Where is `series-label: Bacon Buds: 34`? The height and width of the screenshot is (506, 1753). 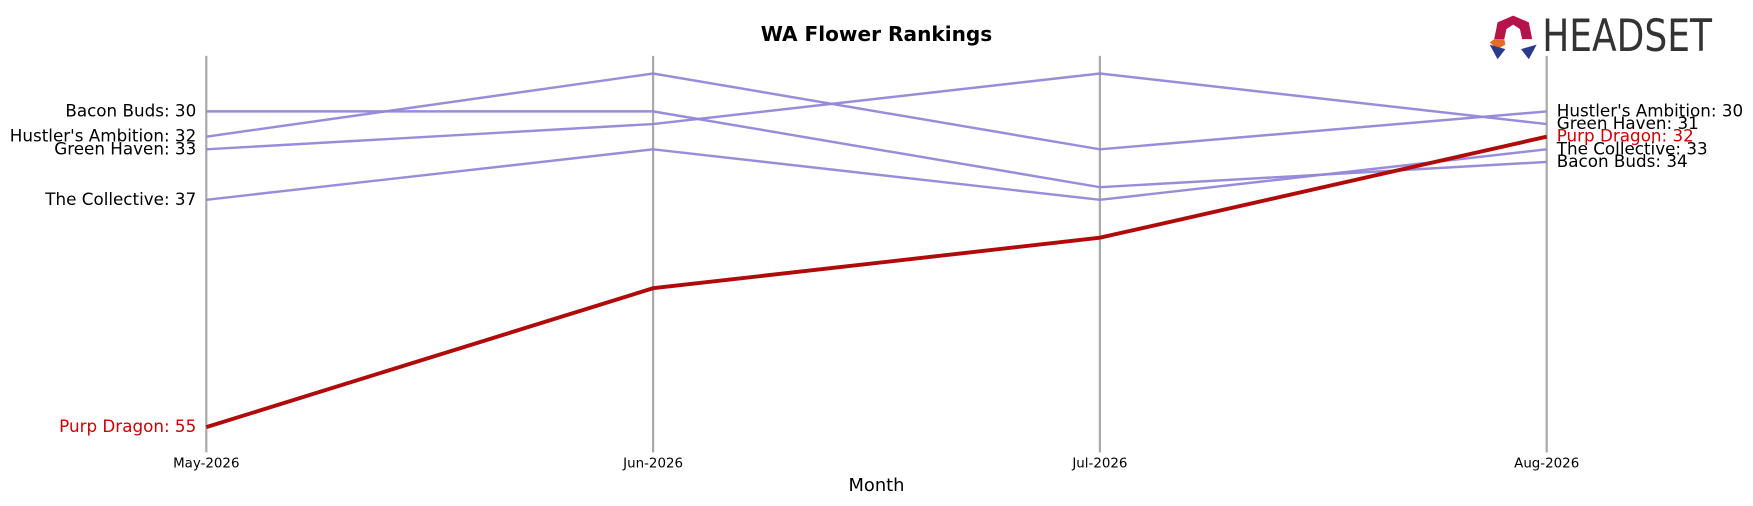
series-label: Bacon Buds: 34 is located at coordinates (1622, 161).